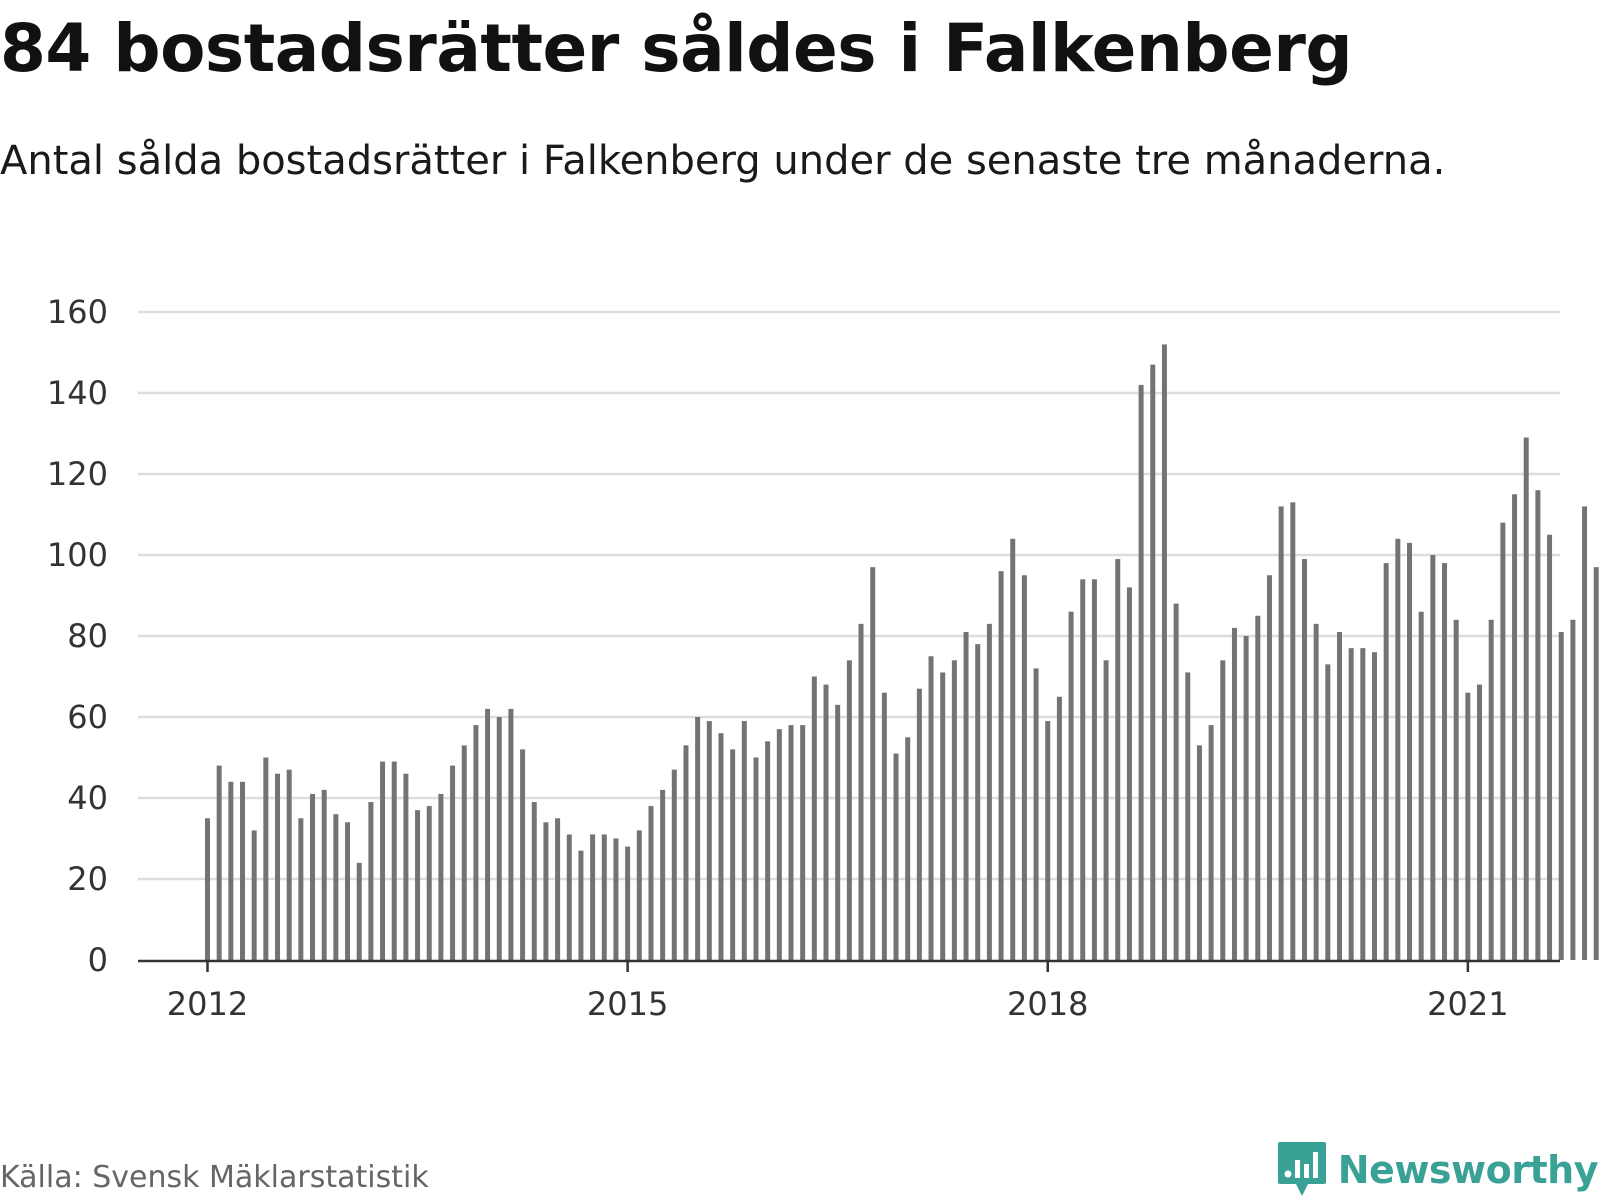 The width and height of the screenshot is (1600, 1200). Describe the element at coordinates (77, 555) in the screenshot. I see `y-tick-label: 100` at that location.